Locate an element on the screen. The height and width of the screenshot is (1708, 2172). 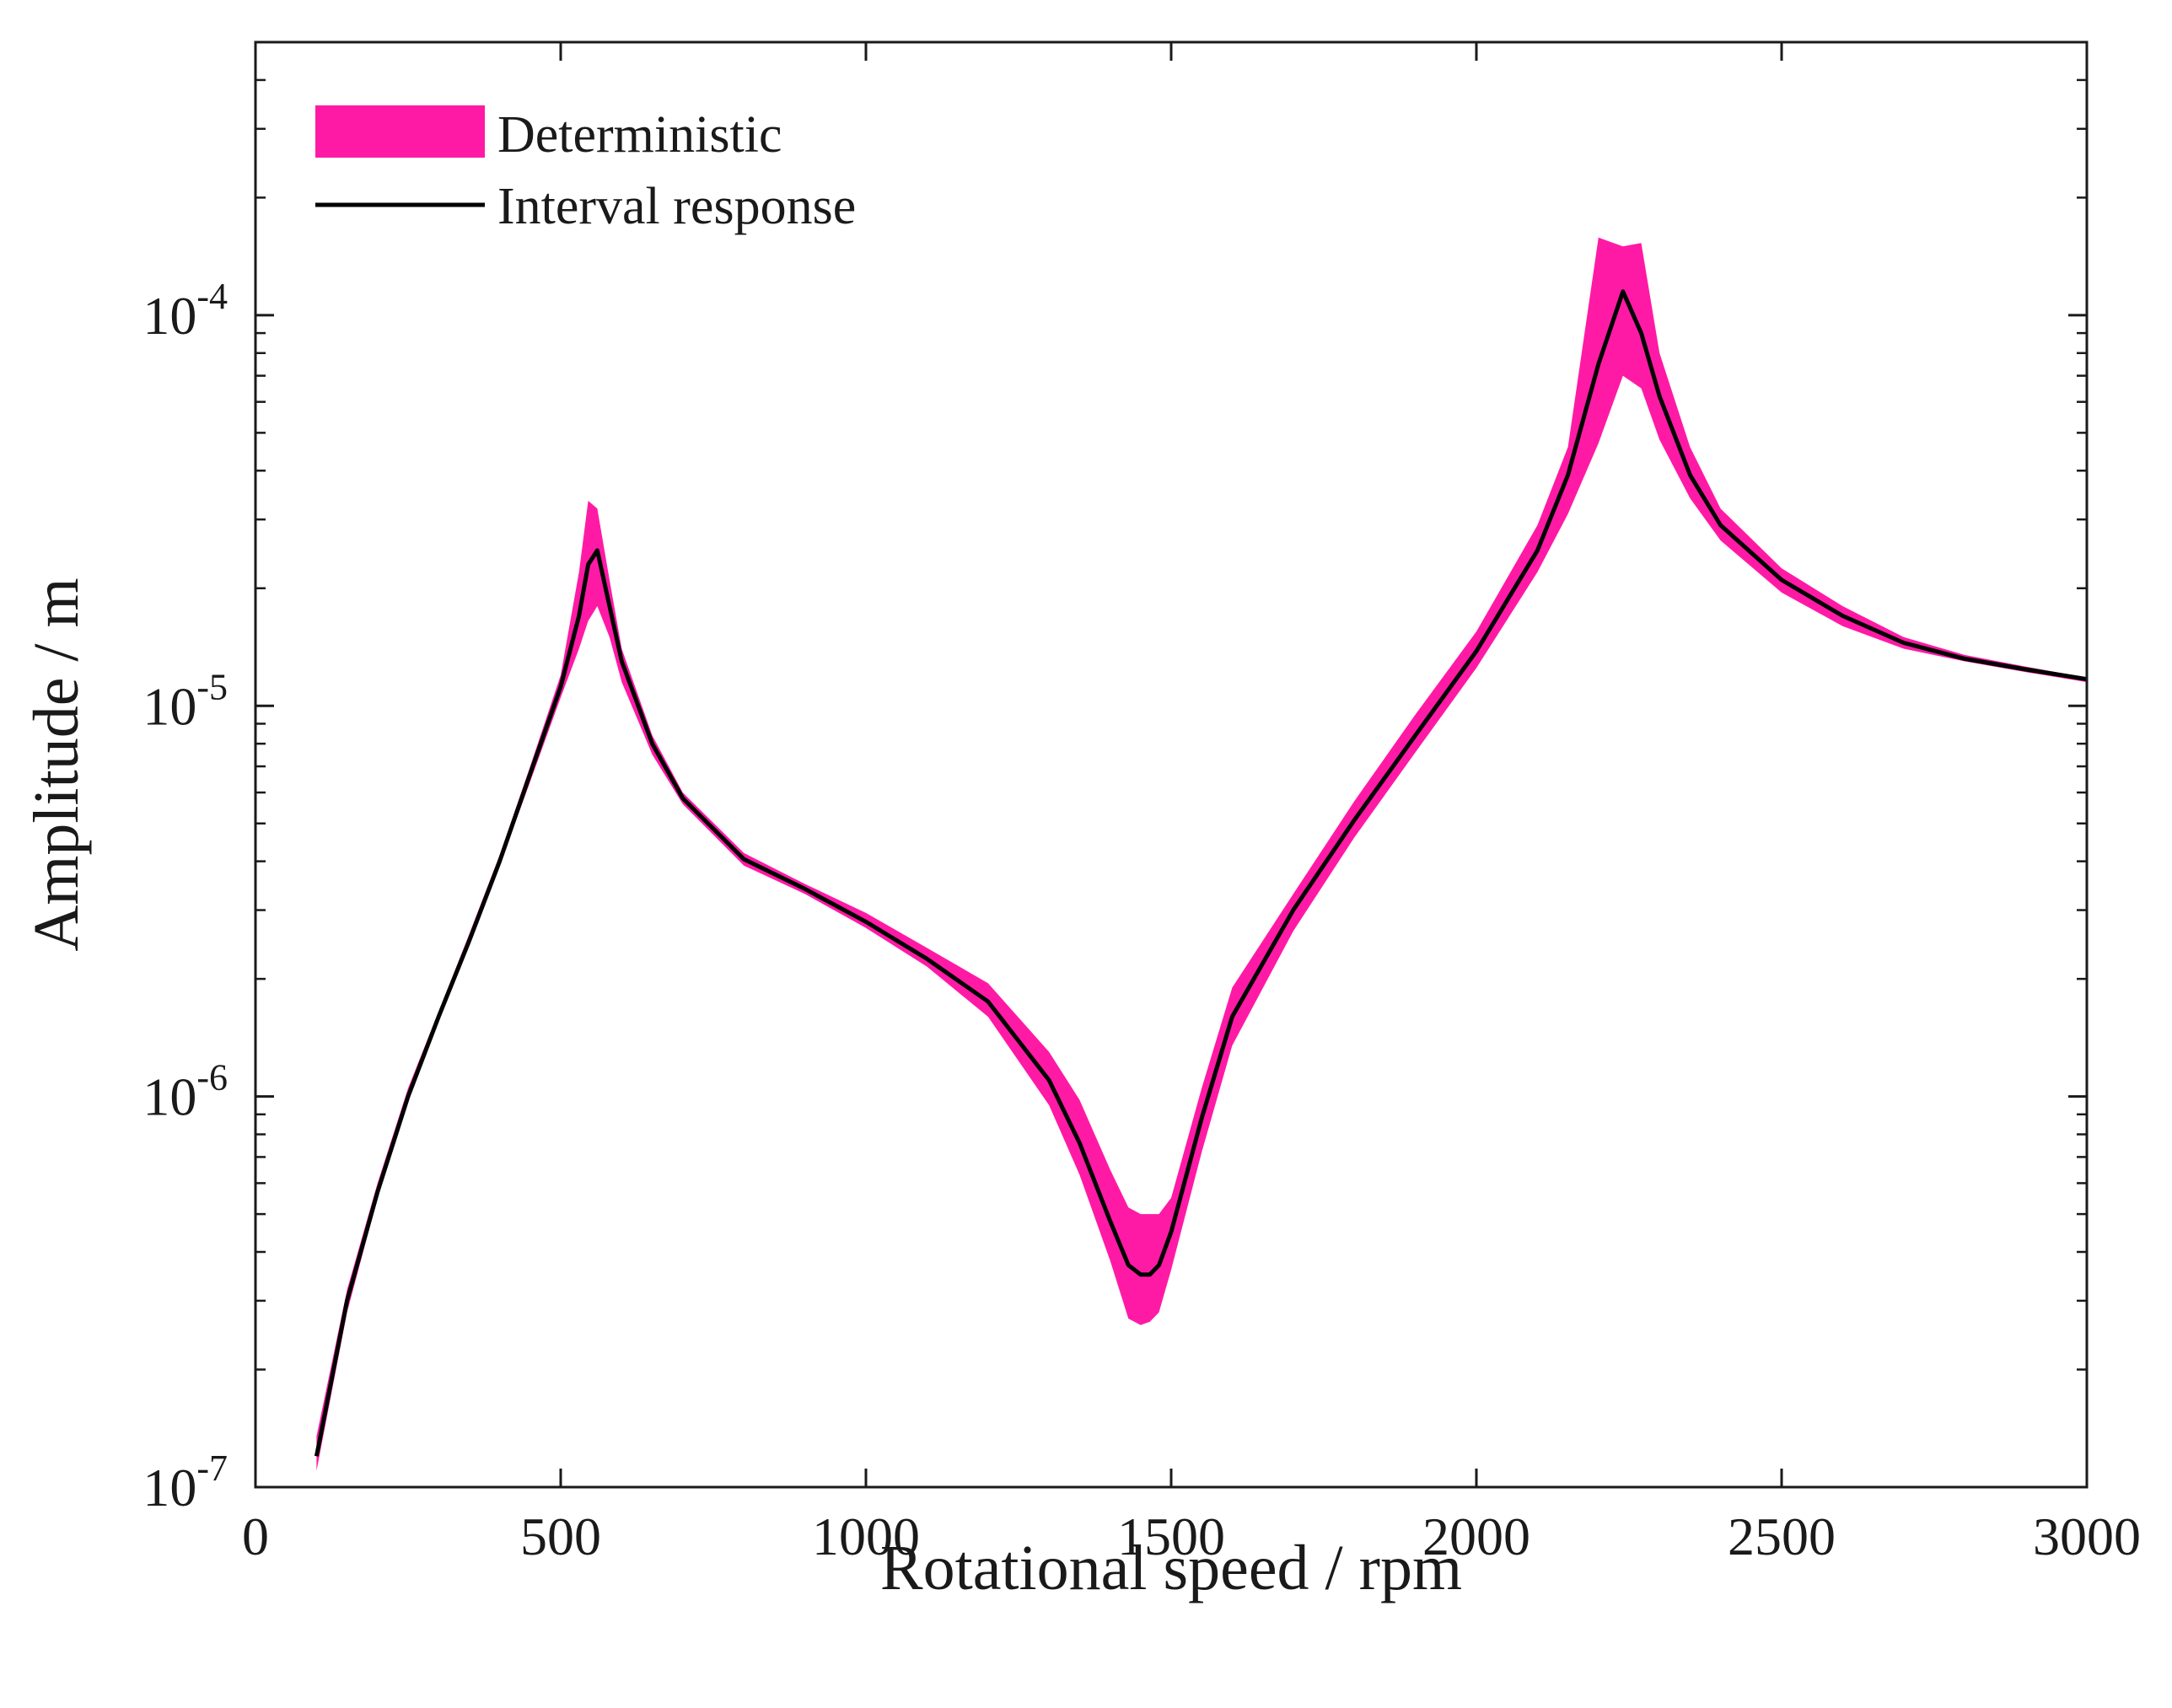
x-tick-label: 2500 is located at coordinates (1782, 1536).